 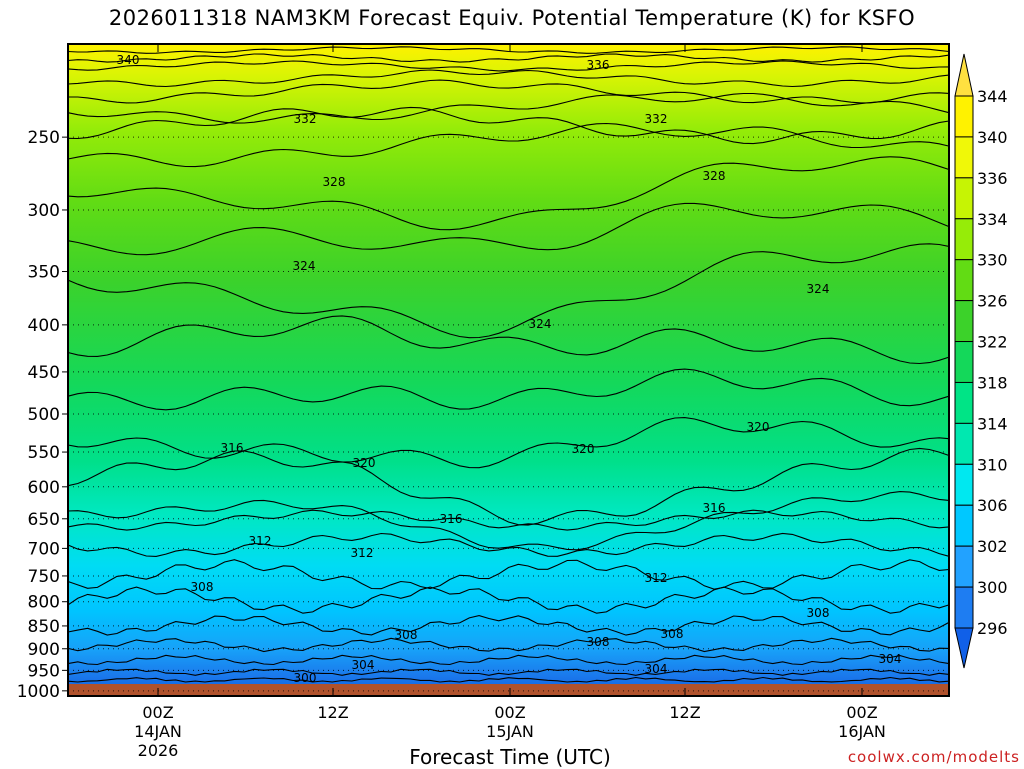 I want to click on colorbar-tick-label: 314, so click(x=992, y=423).